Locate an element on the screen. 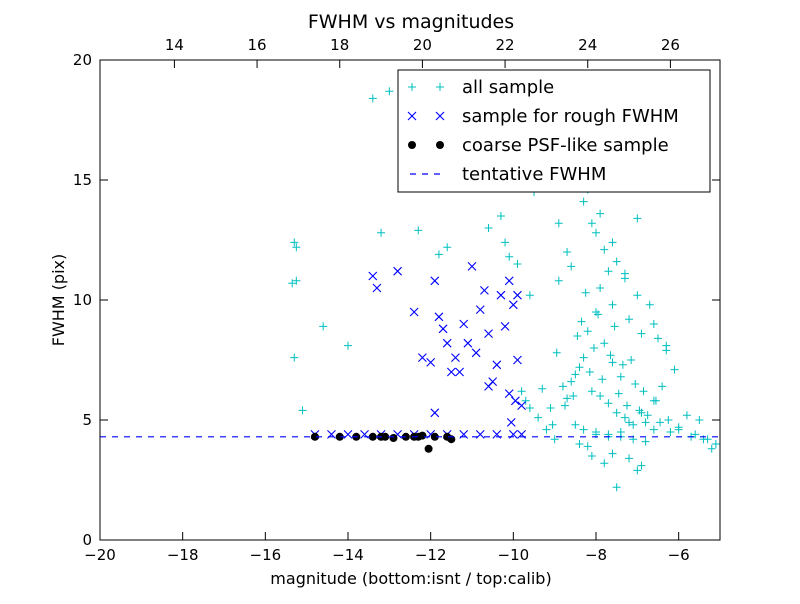  x-tick-label: −14 is located at coordinates (348, 555).